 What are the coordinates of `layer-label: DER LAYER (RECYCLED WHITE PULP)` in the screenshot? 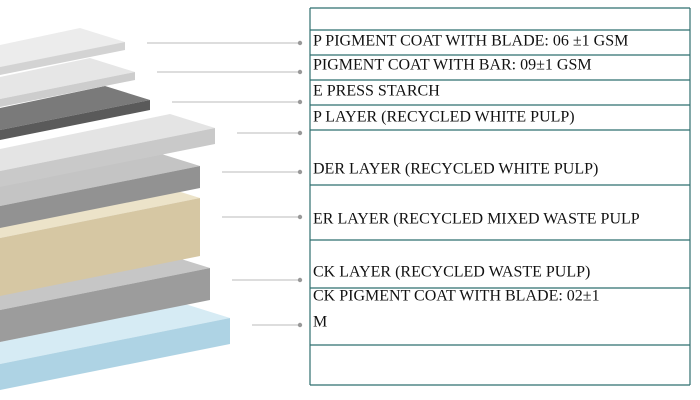 It's located at (455, 169).